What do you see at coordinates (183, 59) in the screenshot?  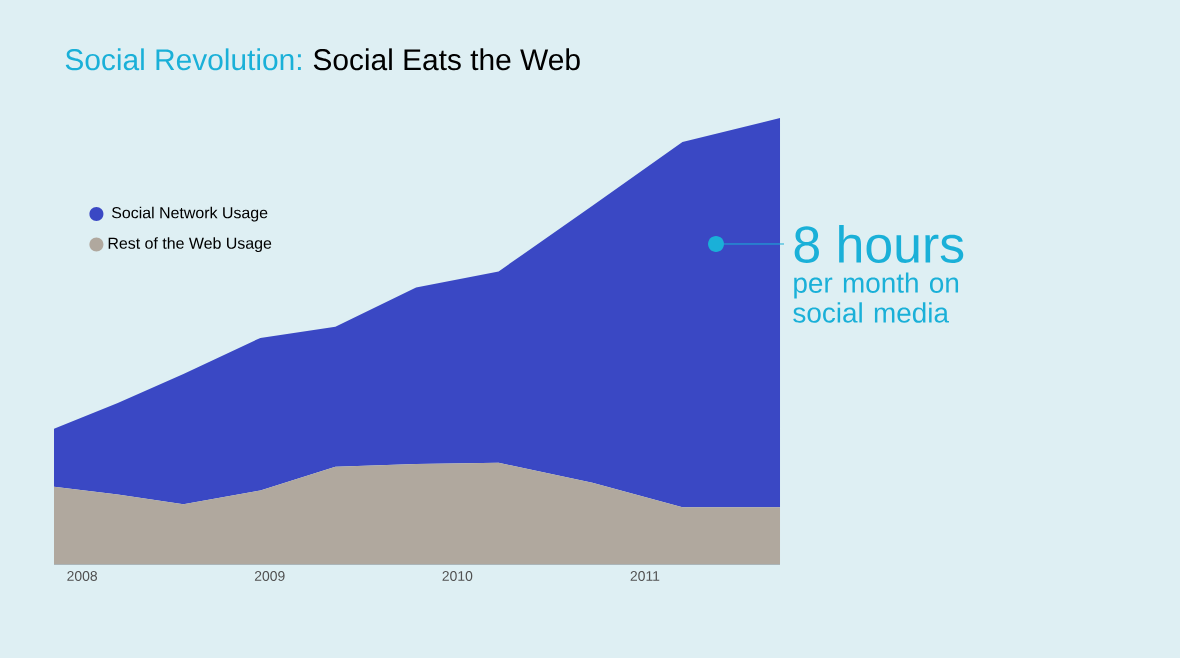 I see `chart-title: Social Revolution:` at bounding box center [183, 59].